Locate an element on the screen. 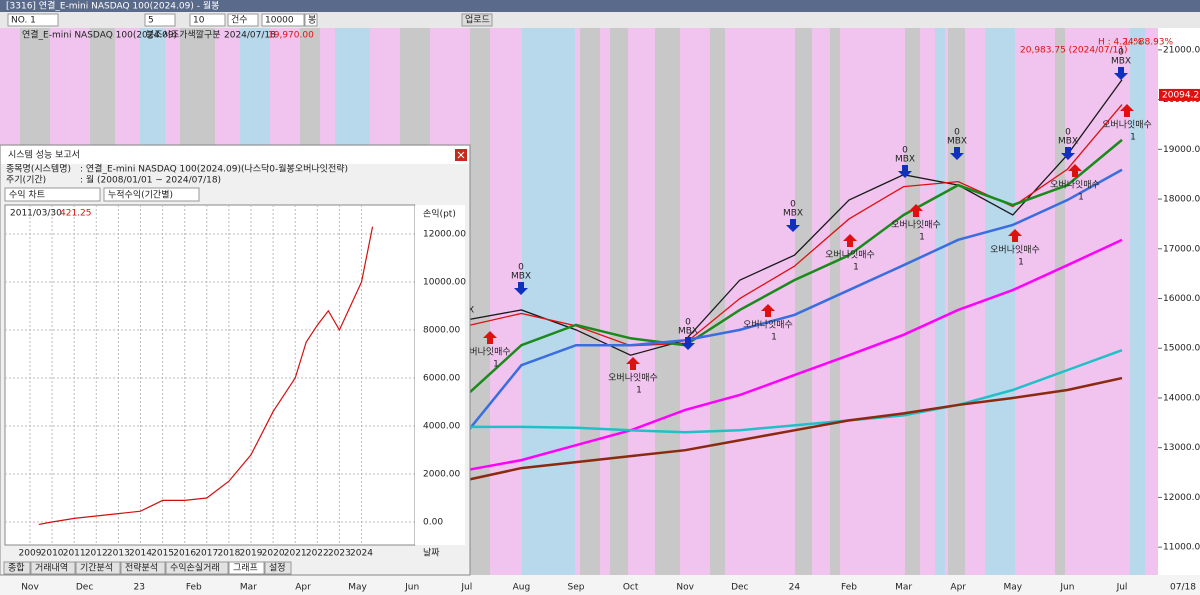 This screenshot has width=1200, height=595. toolbar-text: 10000 is located at coordinates (279, 21).